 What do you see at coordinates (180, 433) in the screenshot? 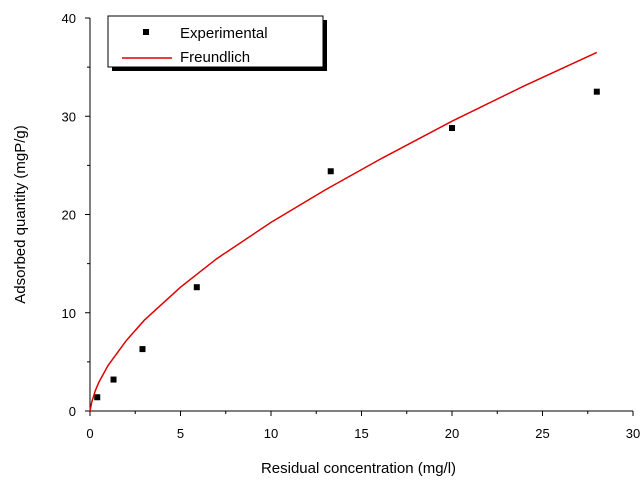
I see `x-tick-label: 5` at bounding box center [180, 433].